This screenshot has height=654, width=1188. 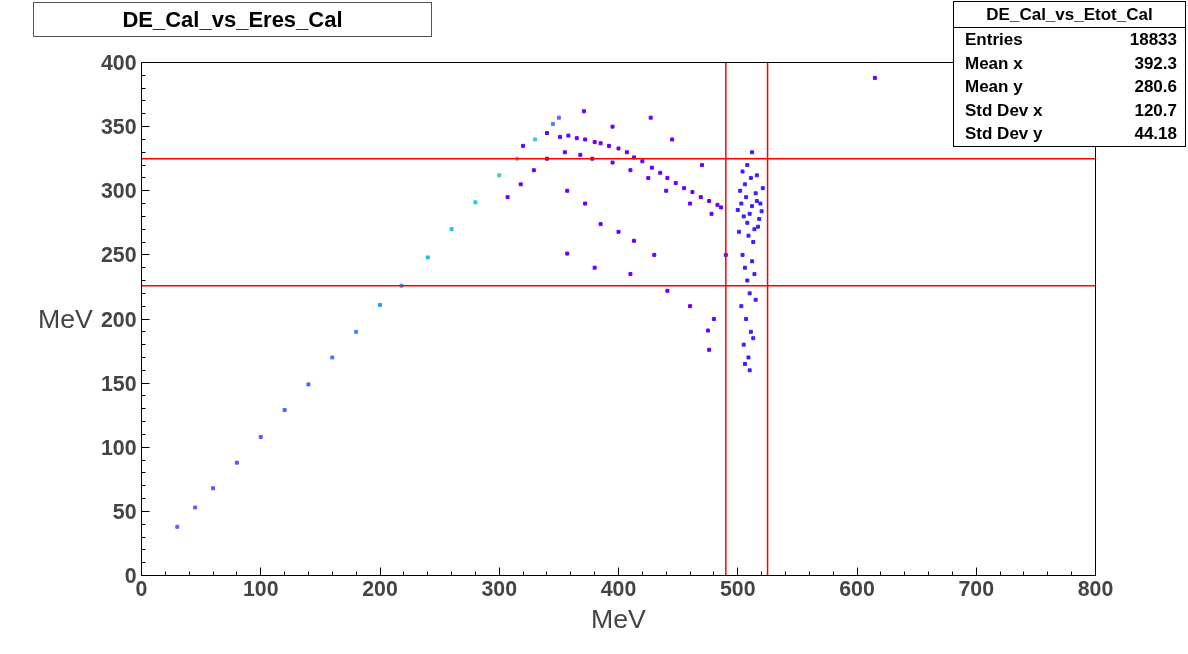 What do you see at coordinates (118, 383) in the screenshot?
I see `y-tick-label: 150` at bounding box center [118, 383].